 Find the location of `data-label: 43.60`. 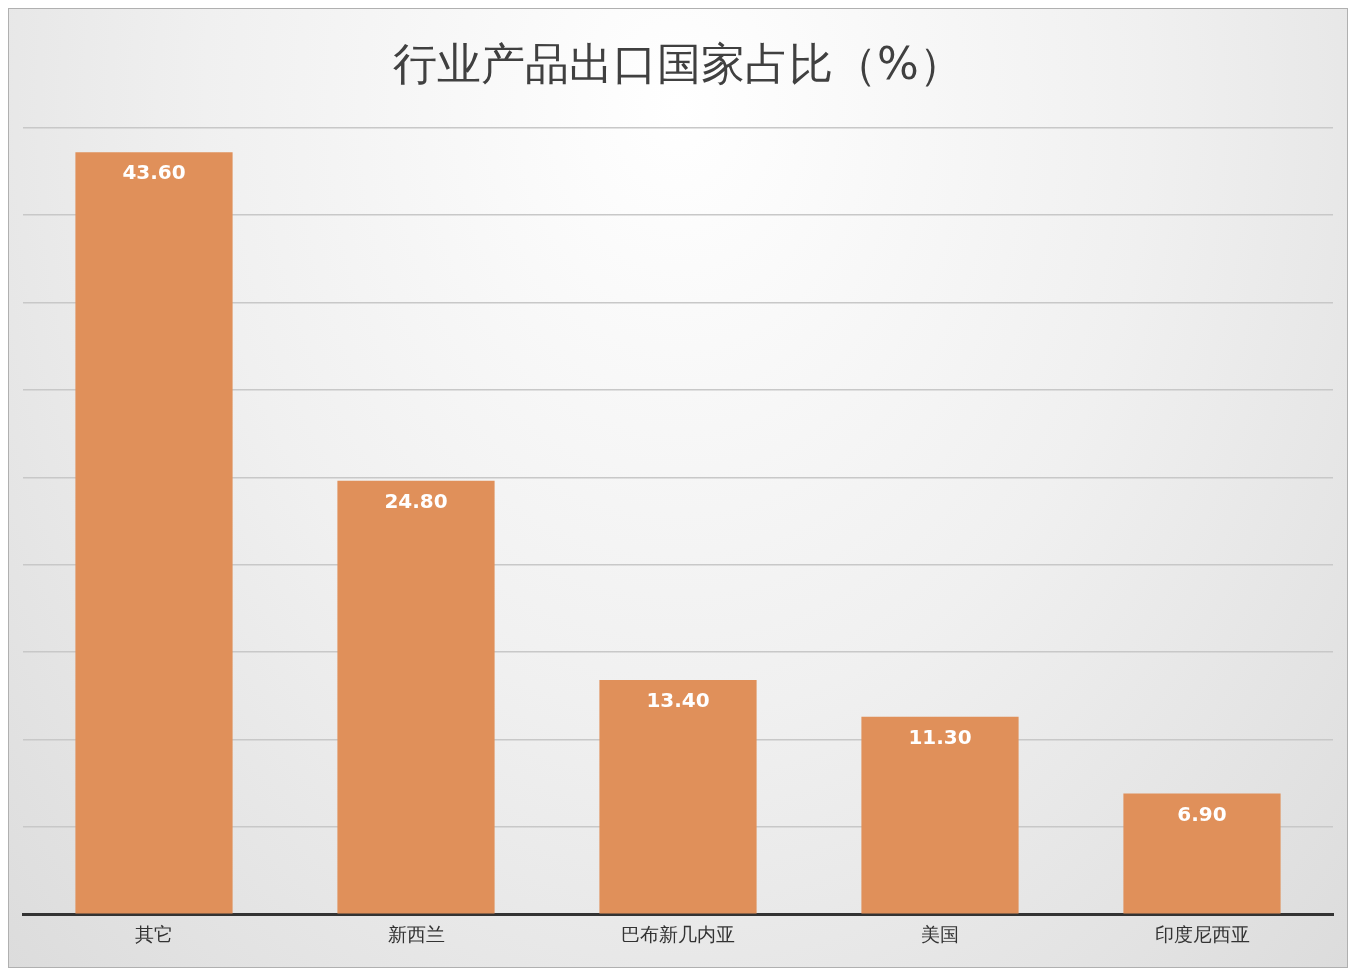

data-label: 43.60 is located at coordinates (154, 172).